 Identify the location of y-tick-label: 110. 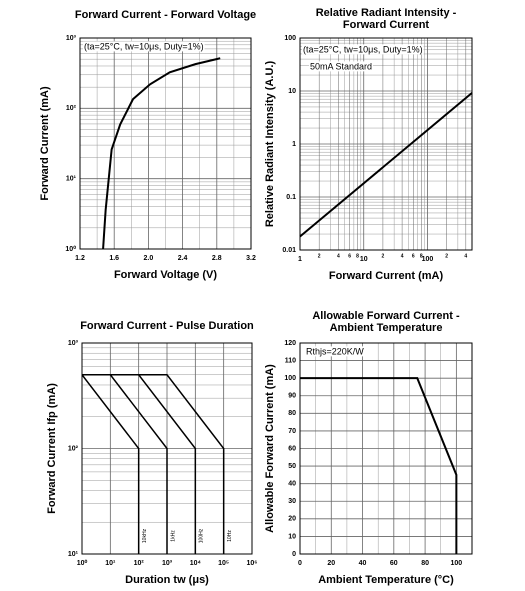
(290, 360).